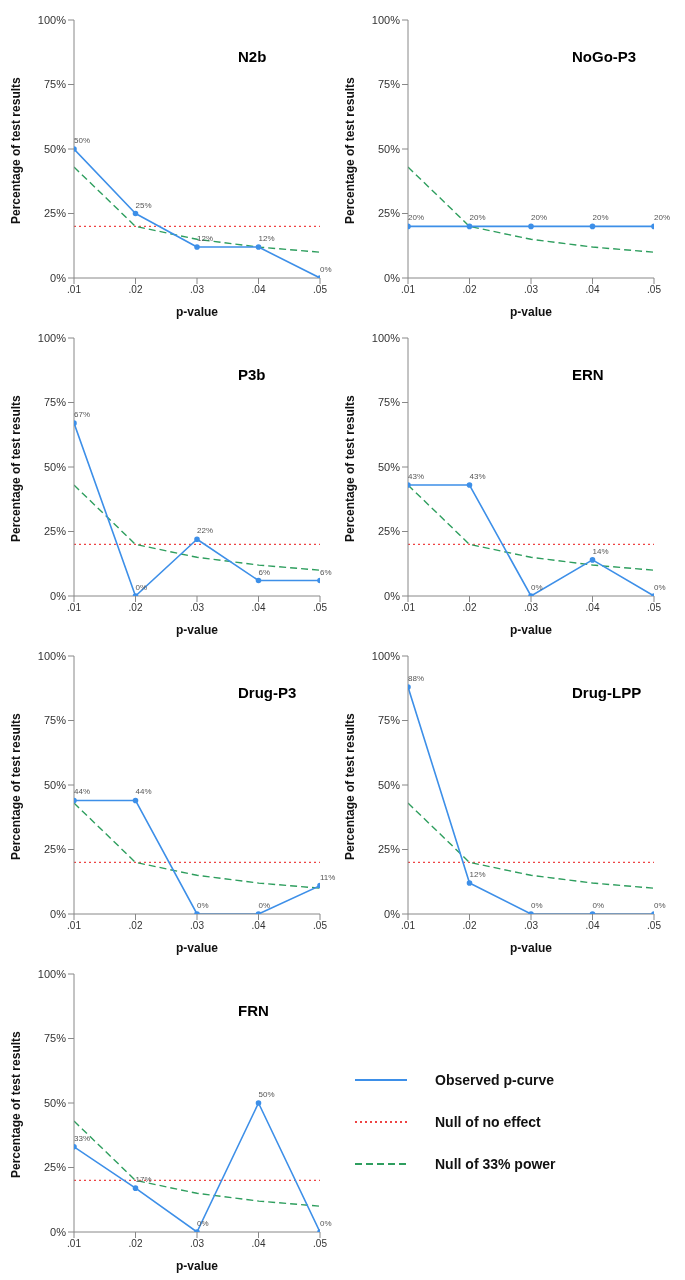 The image size is (685, 1280). What do you see at coordinates (600, 551) in the screenshot?
I see `data-label: 14%` at bounding box center [600, 551].